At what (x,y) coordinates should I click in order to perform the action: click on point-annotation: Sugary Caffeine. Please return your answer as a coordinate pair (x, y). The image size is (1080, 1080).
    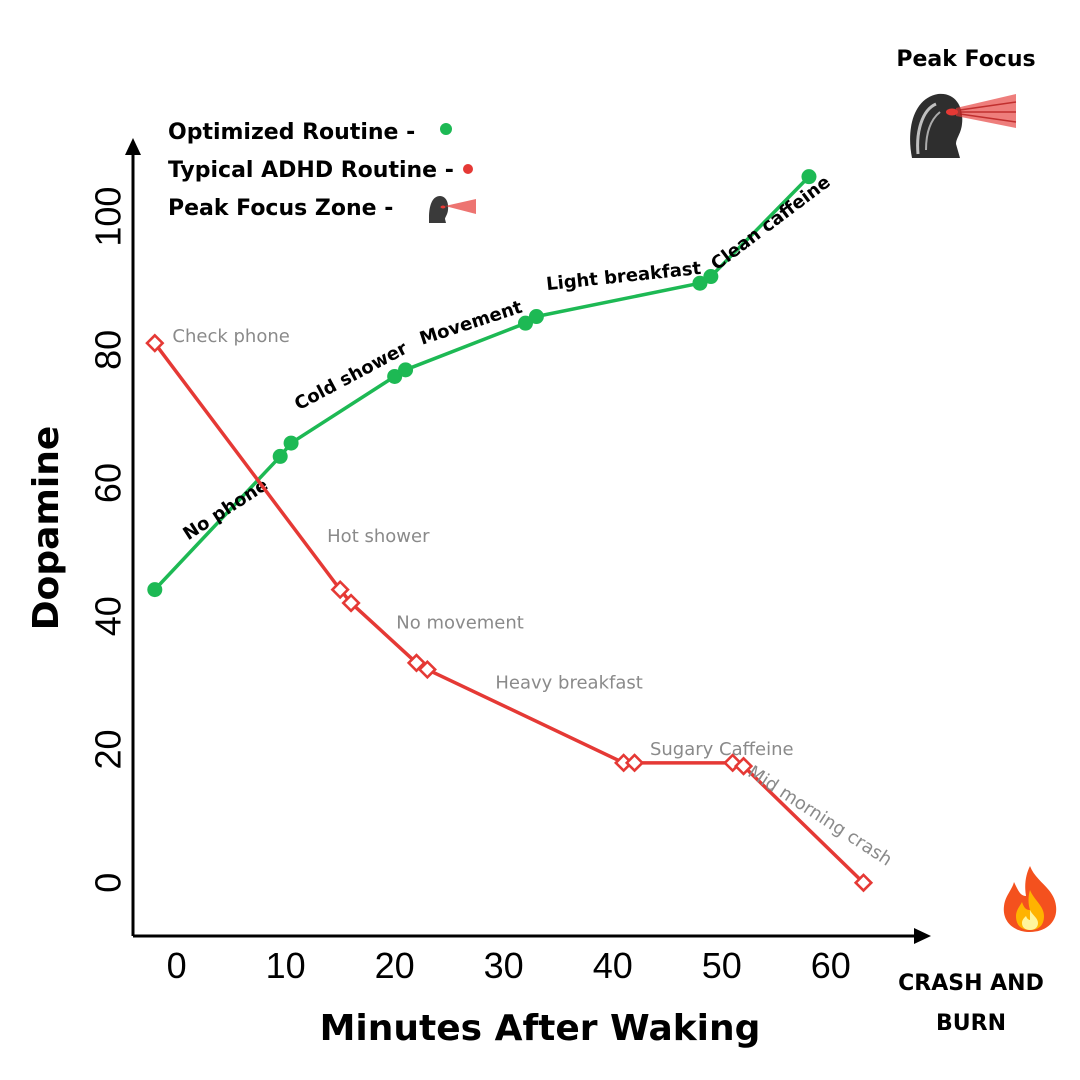
    Looking at the image, I should click on (722, 749).